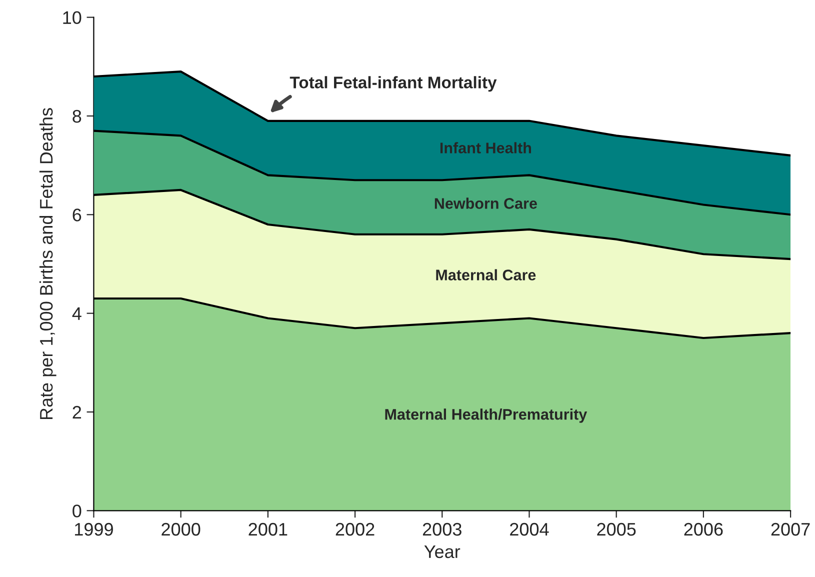  Describe the element at coordinates (77, 412) in the screenshot. I see `y-tick-label: 2` at that location.